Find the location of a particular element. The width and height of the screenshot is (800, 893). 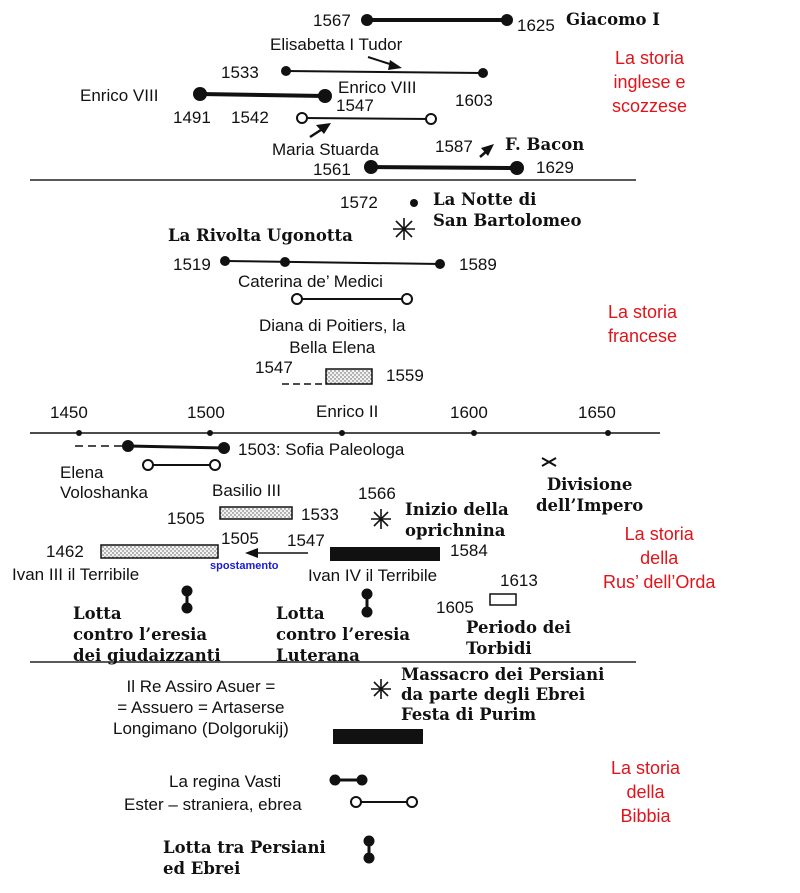

caterina-start-year: 1519 is located at coordinates (192, 264).